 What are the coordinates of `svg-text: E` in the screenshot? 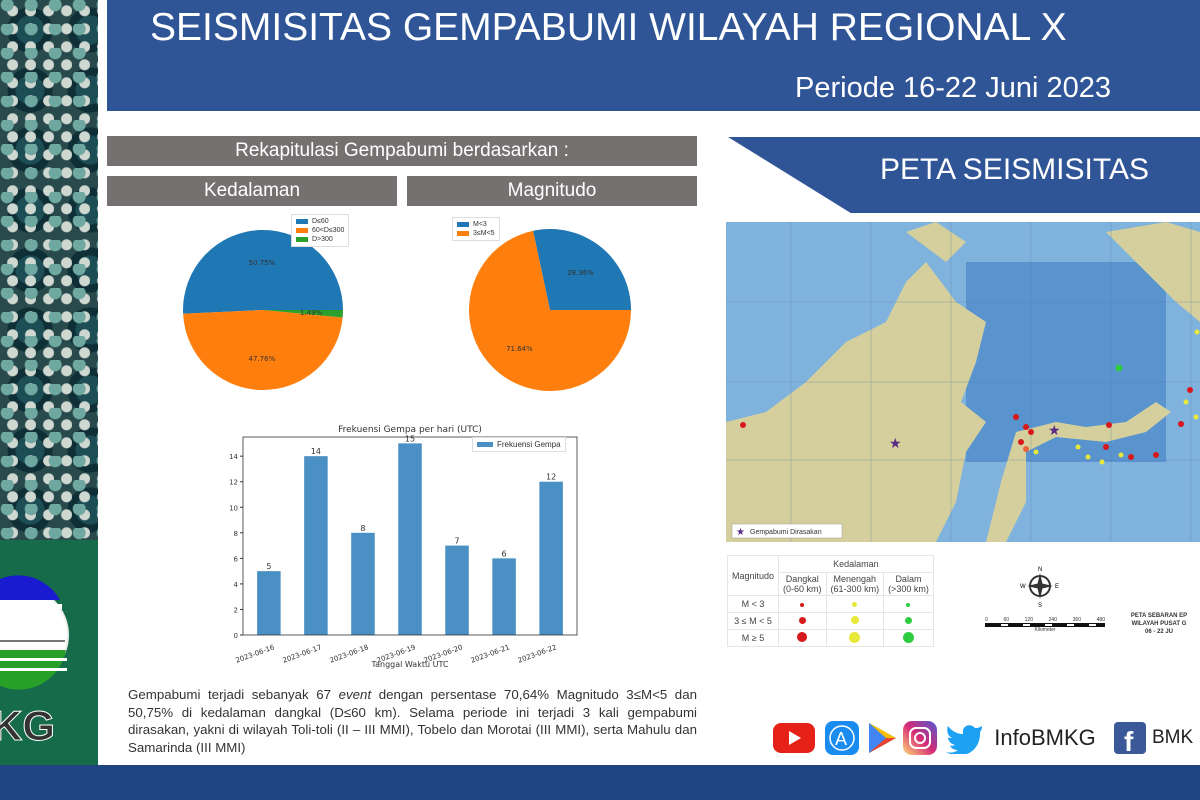 It's located at (1057, 587).